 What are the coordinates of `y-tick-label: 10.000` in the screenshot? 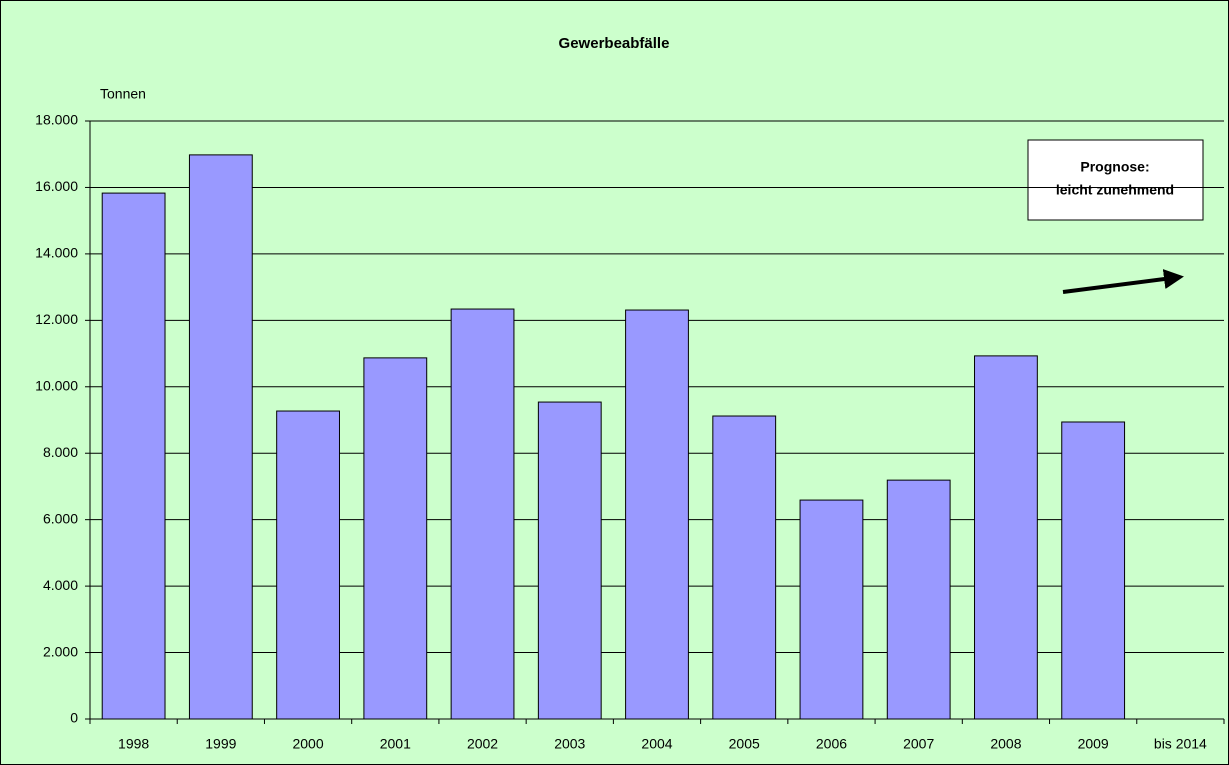 It's located at (56, 385).